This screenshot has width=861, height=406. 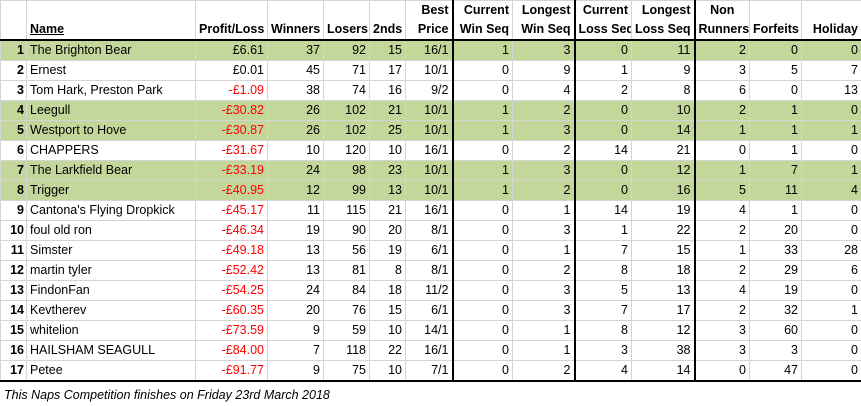 I want to click on losers-cell: 56, so click(x=346, y=250).